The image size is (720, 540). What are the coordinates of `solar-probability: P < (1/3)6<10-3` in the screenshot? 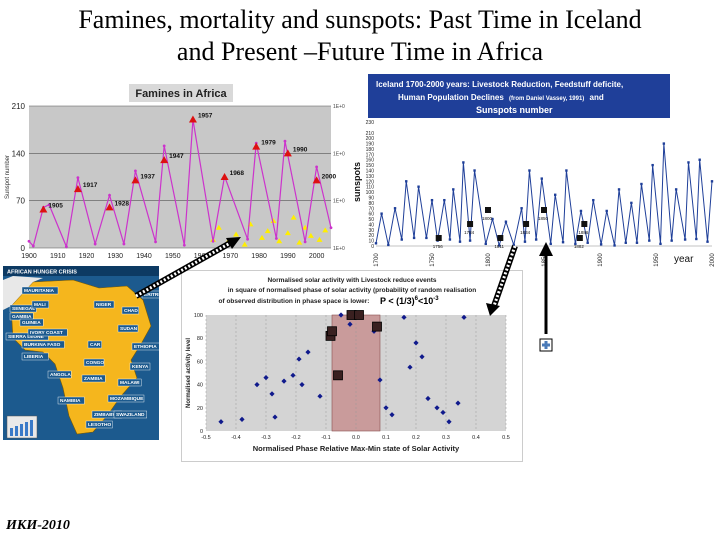 It's located at (409, 301).